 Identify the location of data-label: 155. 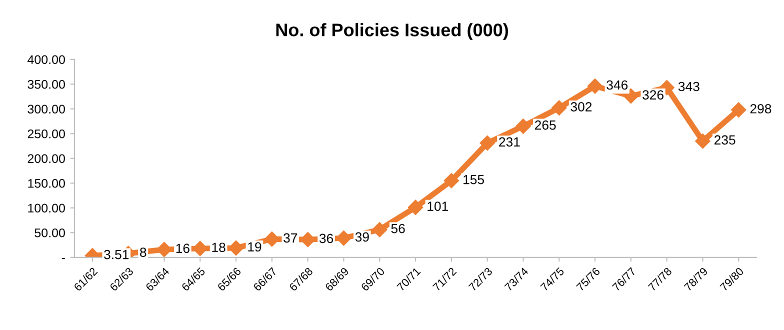
(474, 179).